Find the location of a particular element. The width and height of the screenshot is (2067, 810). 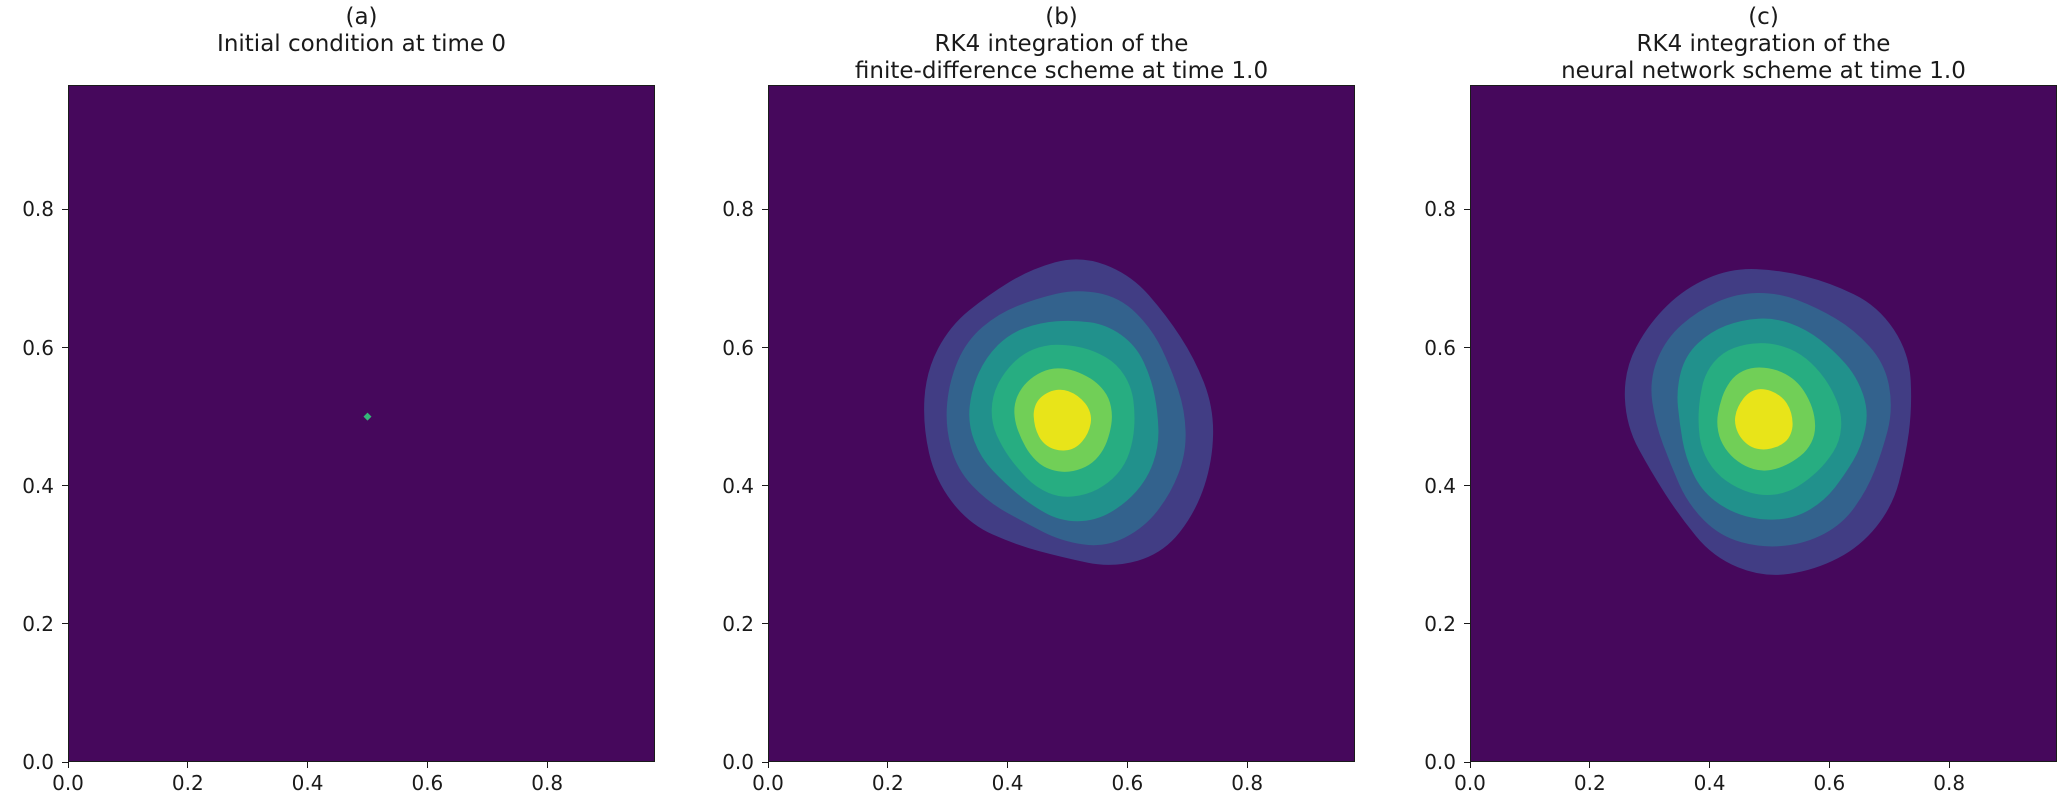

panel-label-c: (c) is located at coordinates (1763, 17).